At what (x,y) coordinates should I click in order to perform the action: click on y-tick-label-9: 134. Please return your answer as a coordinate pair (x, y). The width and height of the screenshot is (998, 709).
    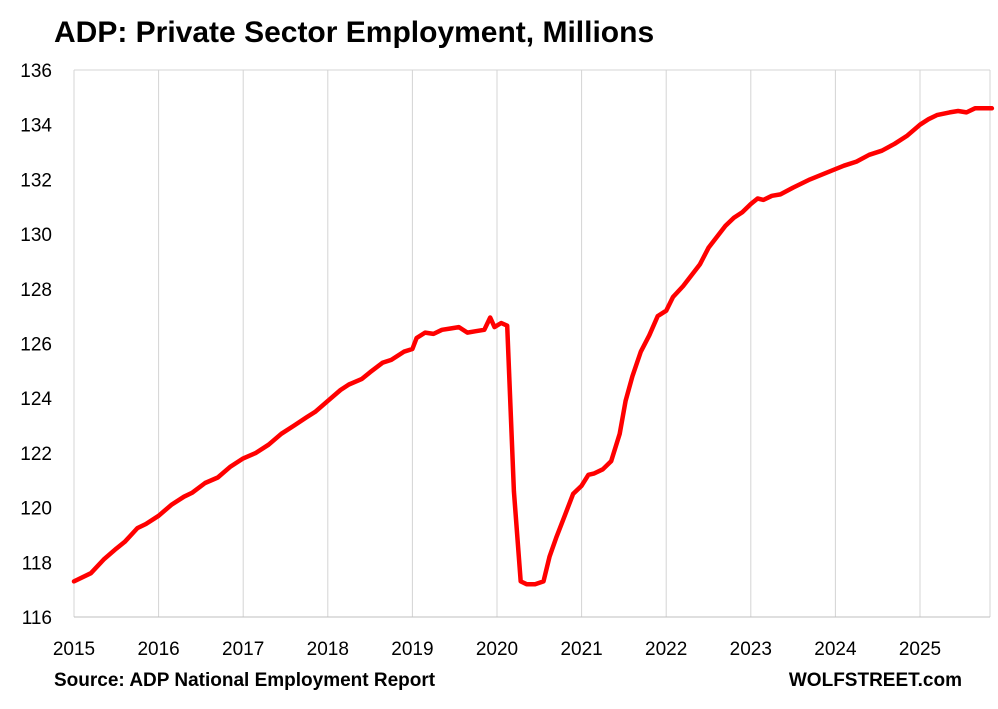
    Looking at the image, I should click on (36, 126).